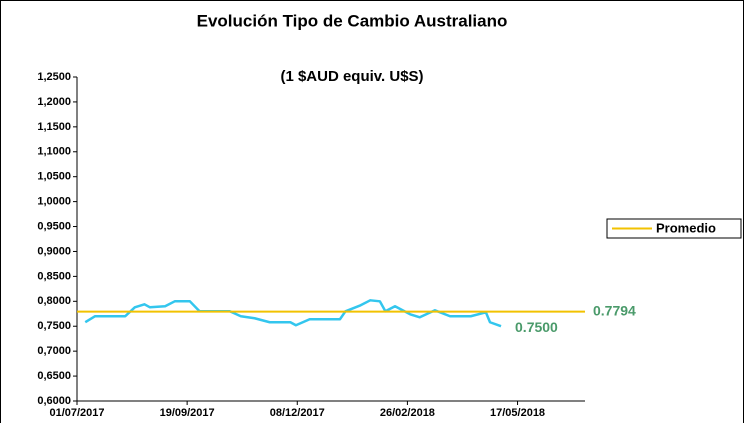 The image size is (744, 428). What do you see at coordinates (54, 77) in the screenshot?
I see `y-tick-label: 1,2500` at bounding box center [54, 77].